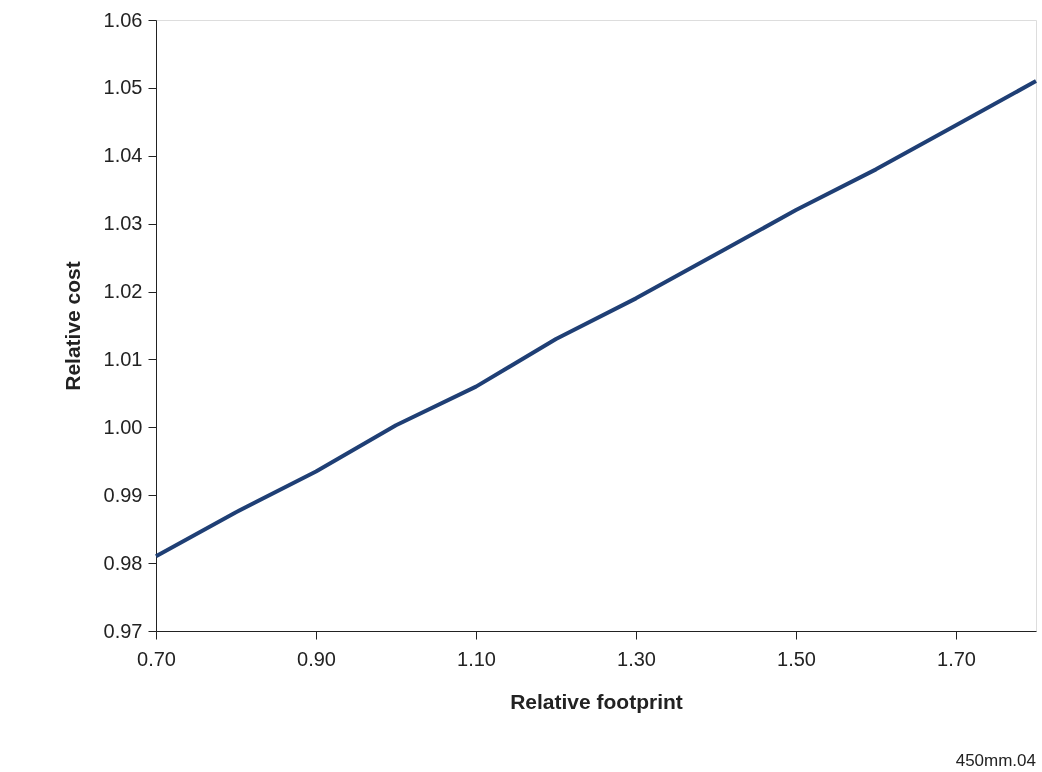 This screenshot has width=1042, height=772. I want to click on y-tick-label: 1.00, so click(123, 426).